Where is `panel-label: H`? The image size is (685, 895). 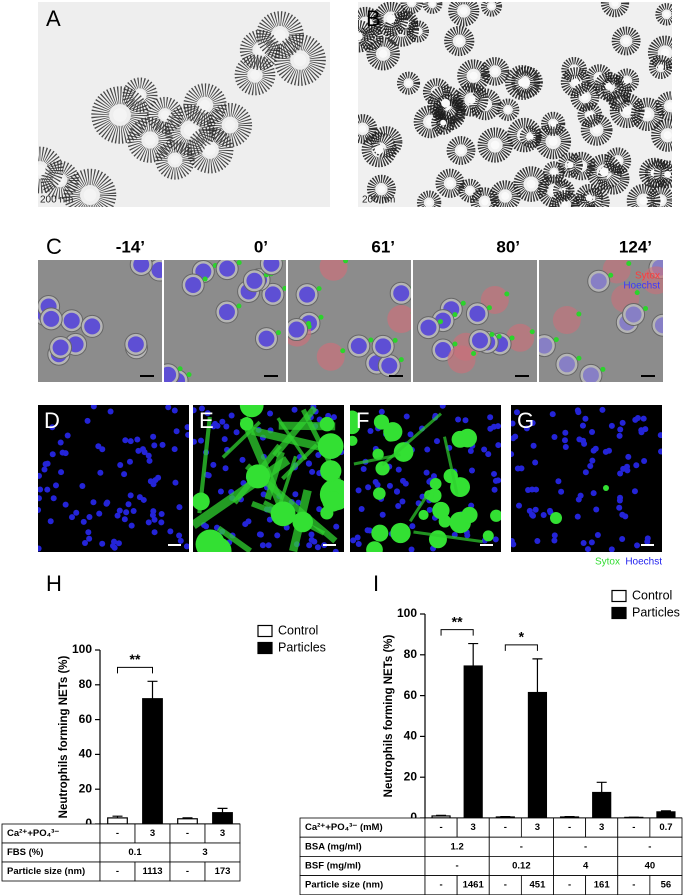
panel-label: H is located at coordinates (54, 583).